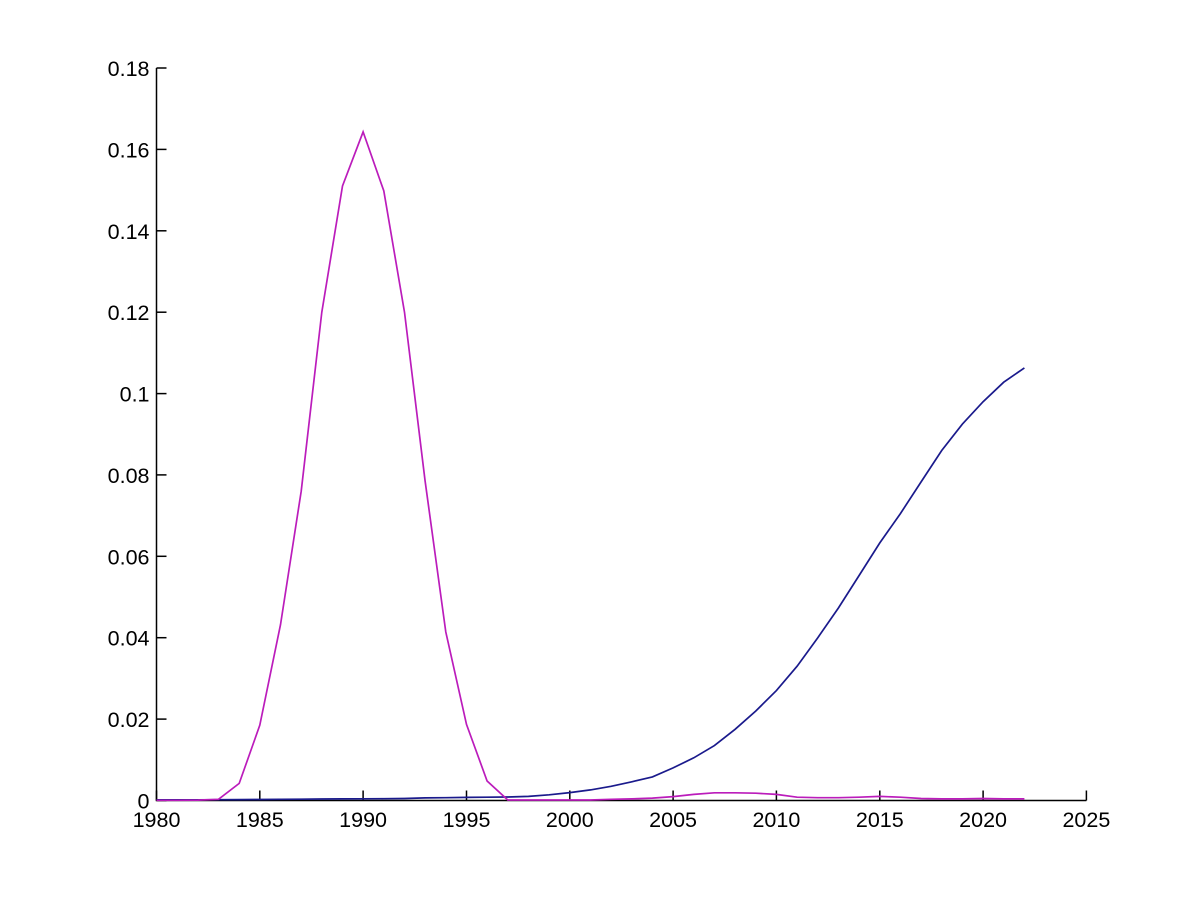 The image size is (1200, 900). I want to click on svg-text: 1995, so click(467, 820).